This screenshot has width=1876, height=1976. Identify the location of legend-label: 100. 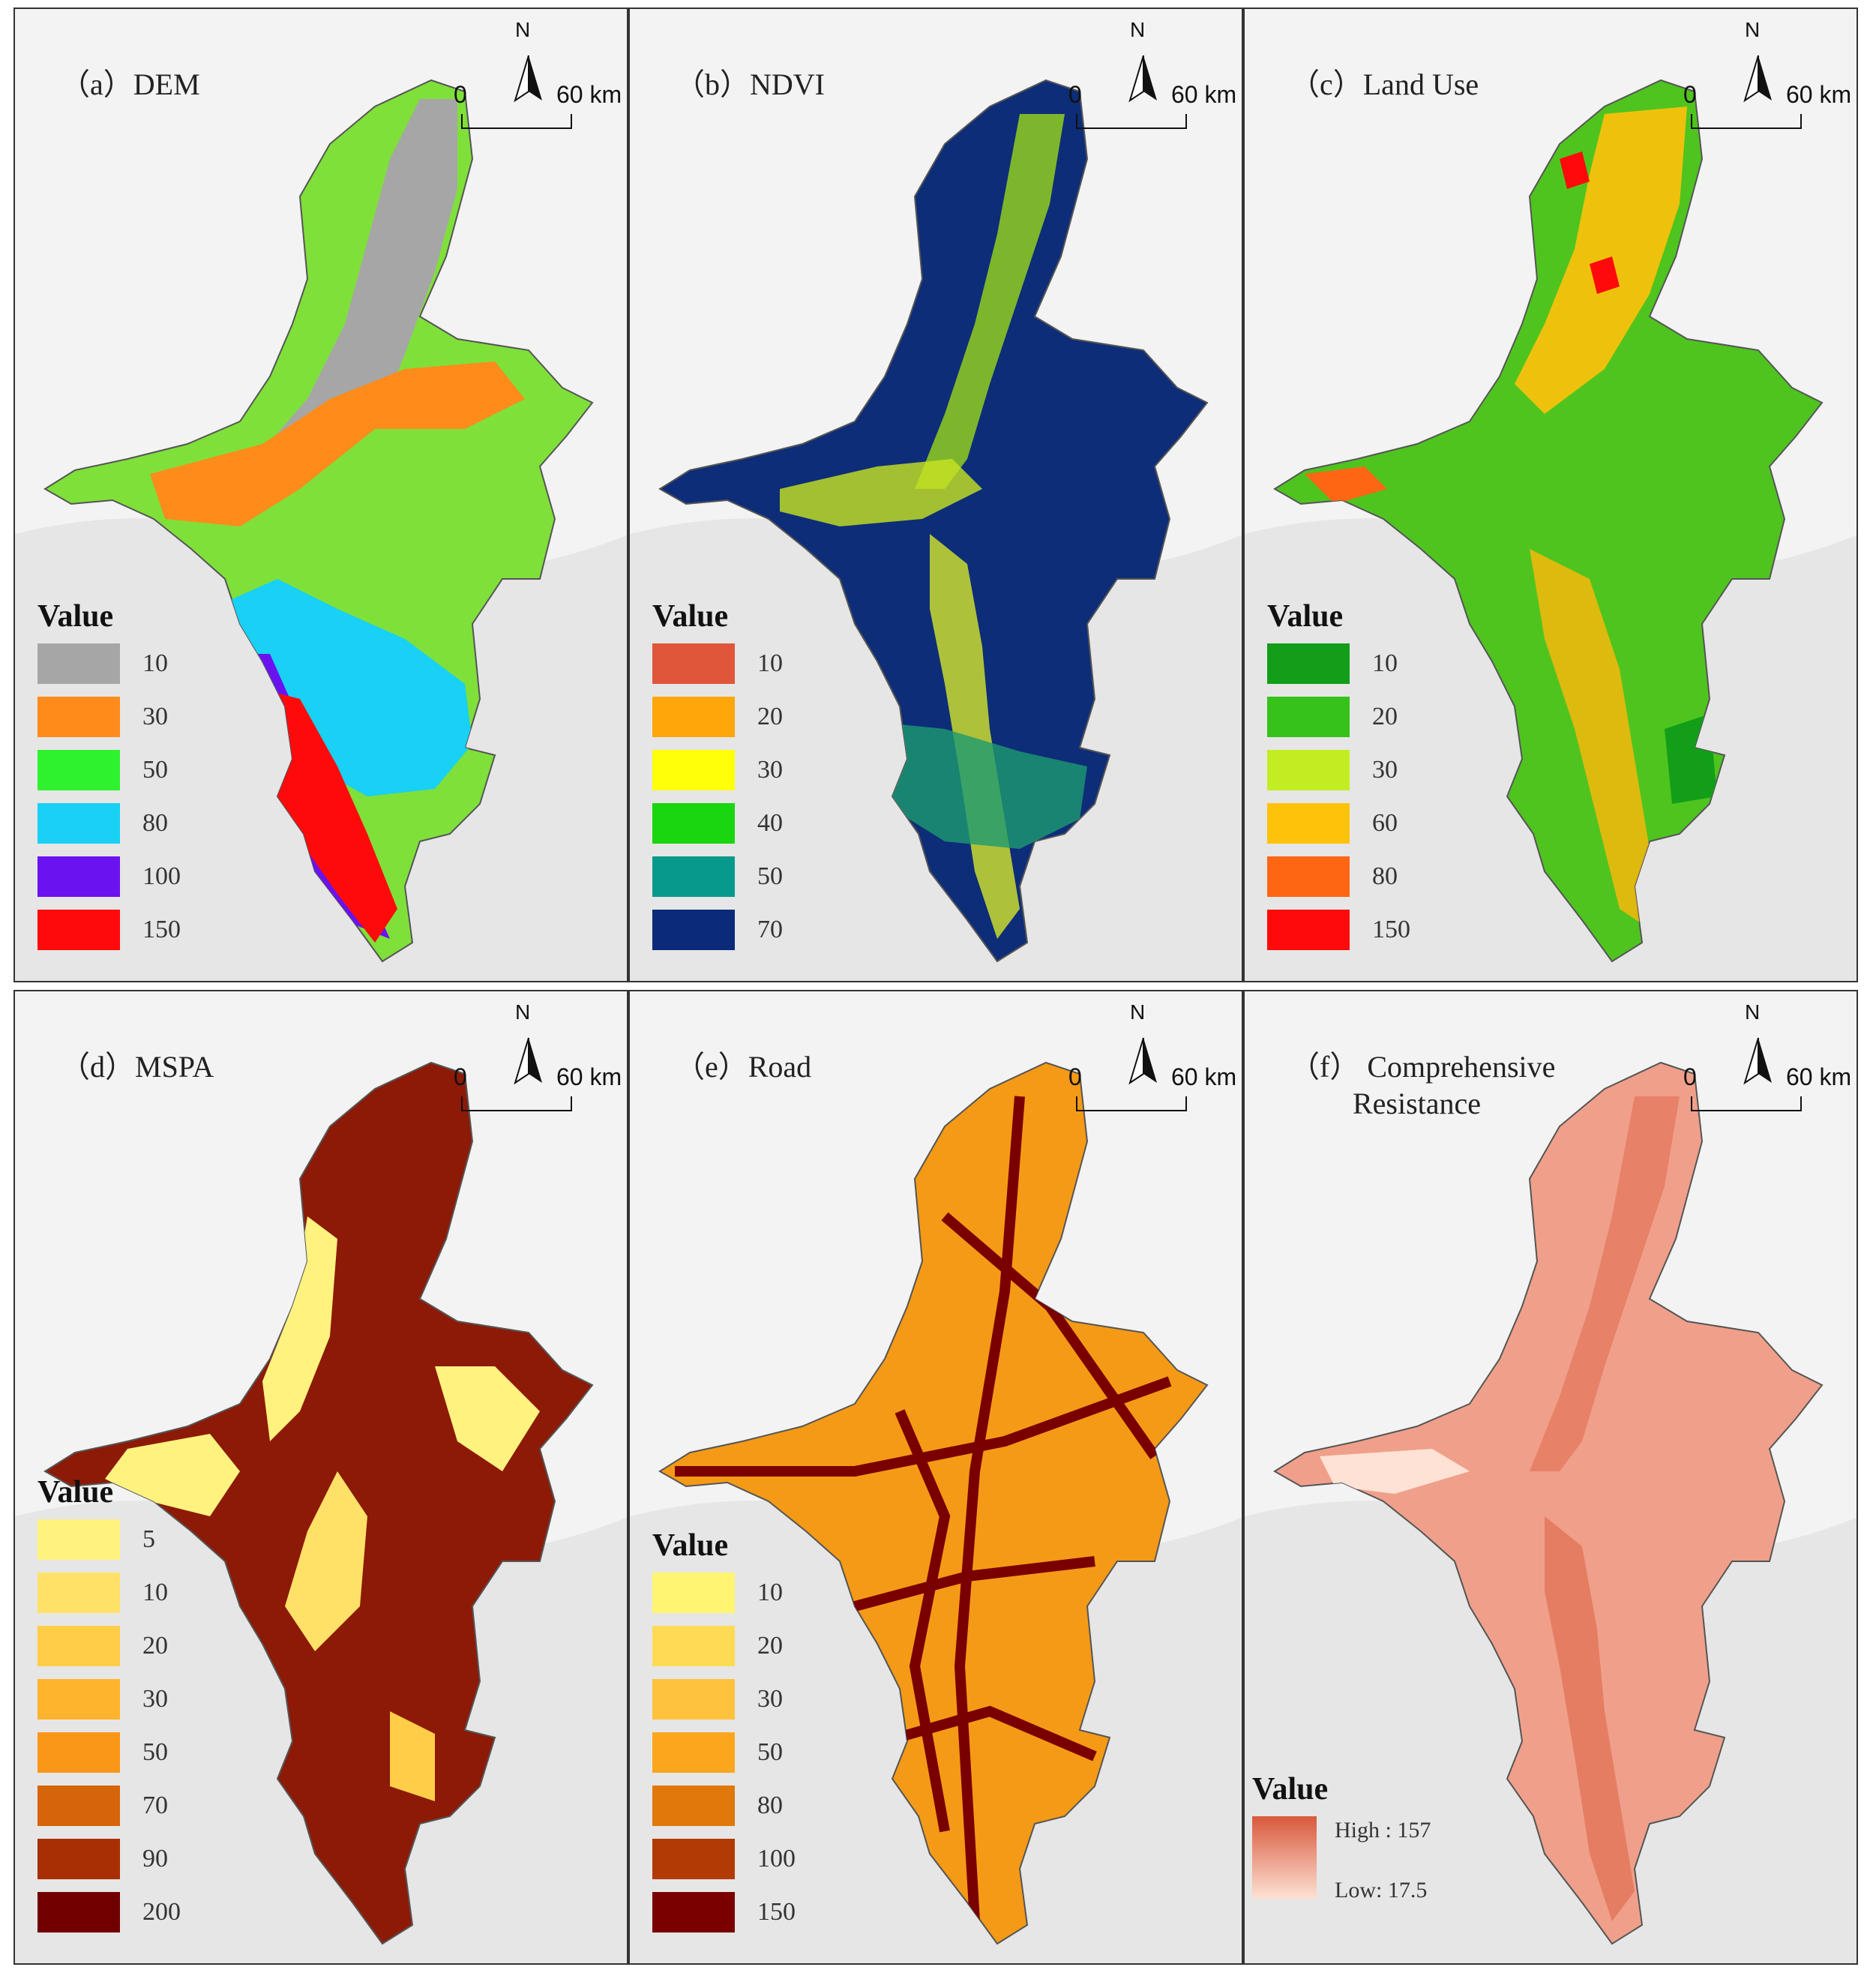
(776, 1859).